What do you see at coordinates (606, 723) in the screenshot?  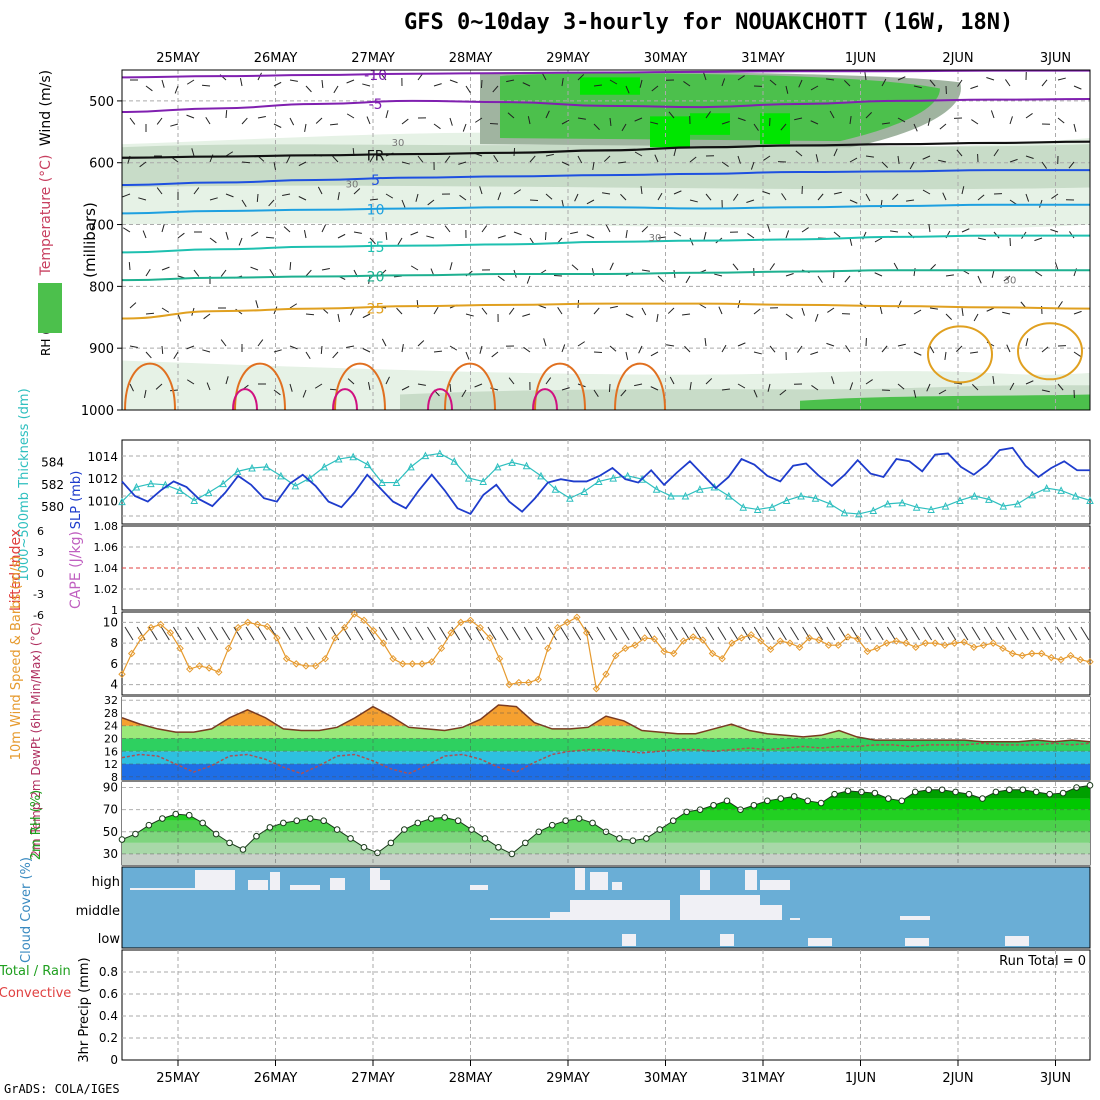 I see `temp-line` at bounding box center [606, 723].